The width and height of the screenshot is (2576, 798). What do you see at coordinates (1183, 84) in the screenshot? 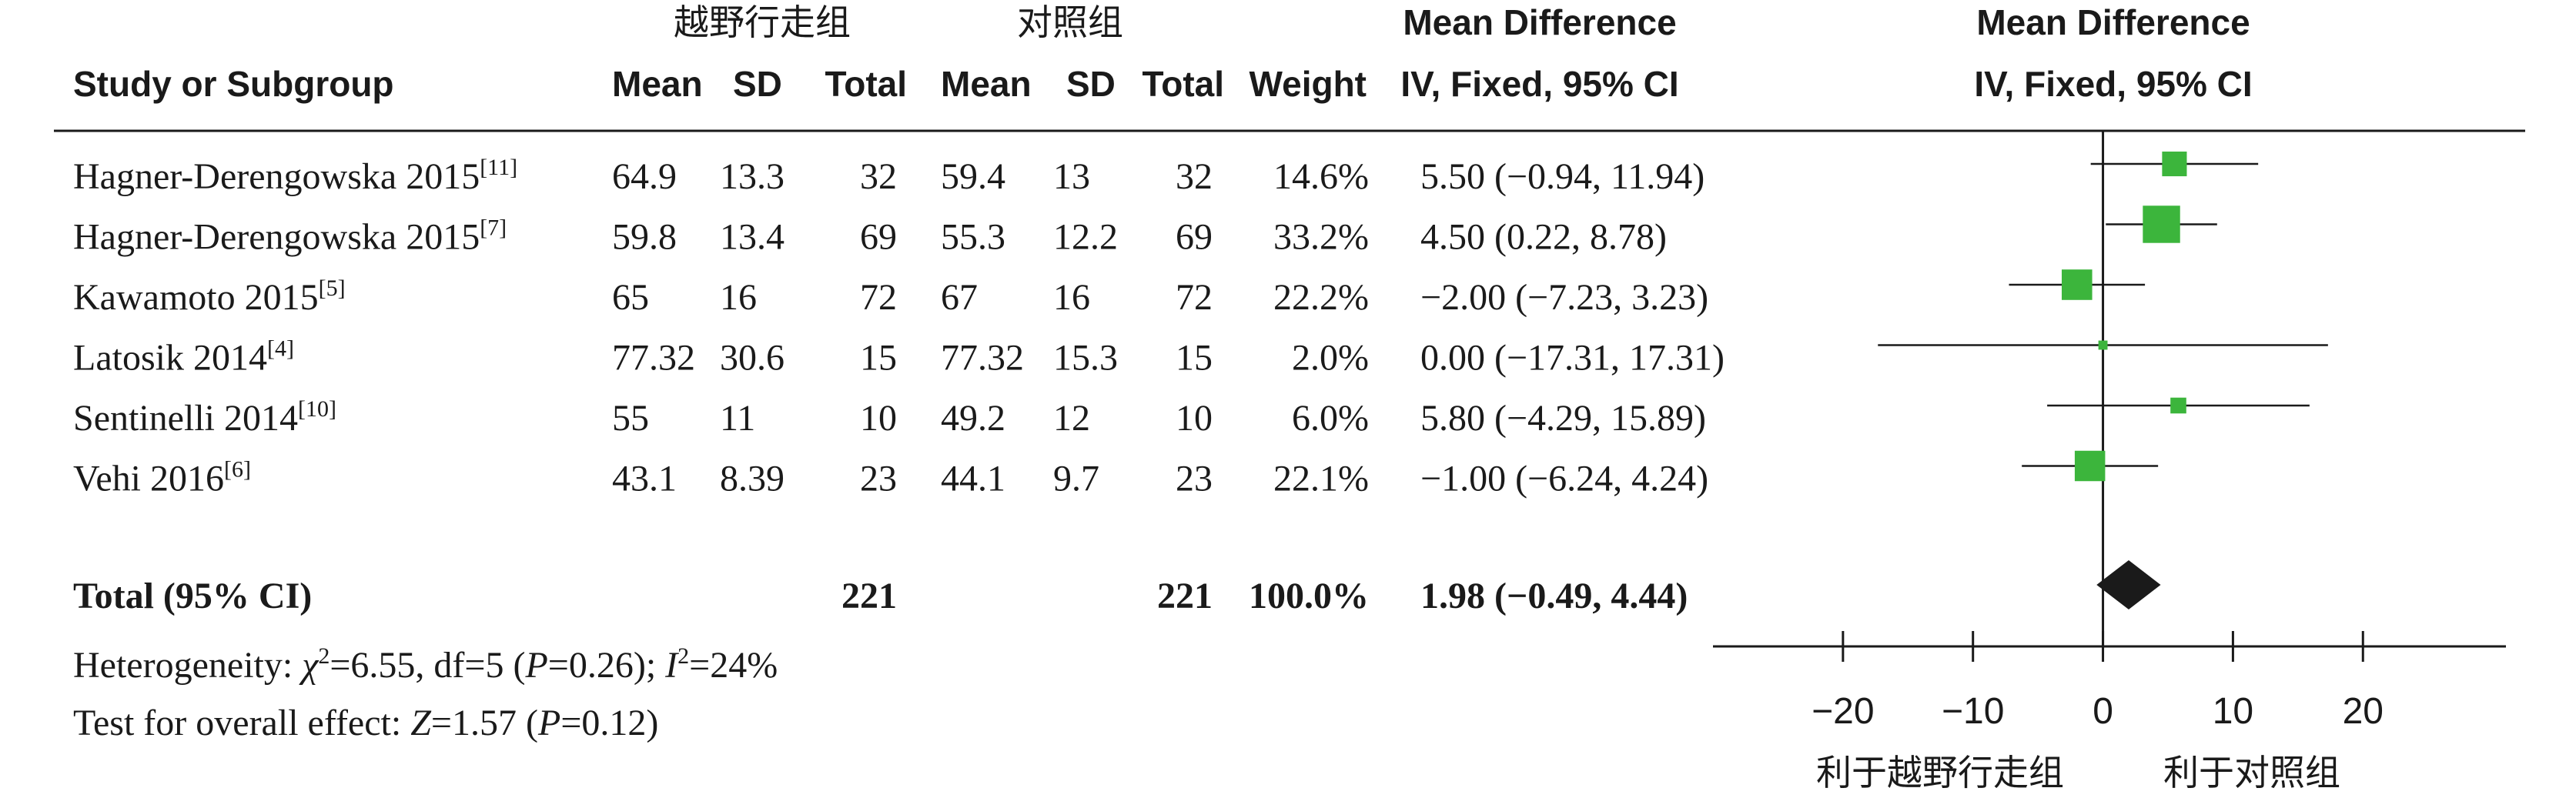
I see `ctrl-total-header: Total` at bounding box center [1183, 84].